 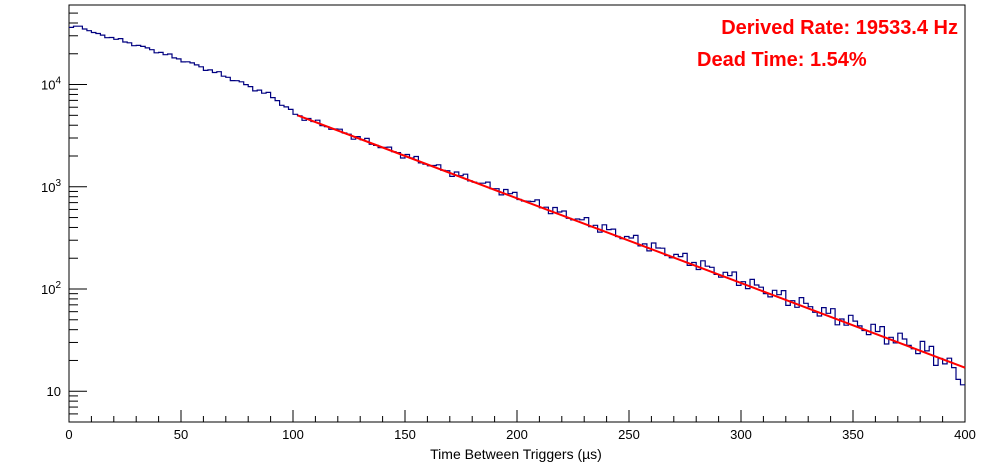 What do you see at coordinates (64, 213) in the screenshot?
I see `y-axis-ticks: 10 10² 10³ 10⁴` at bounding box center [64, 213].